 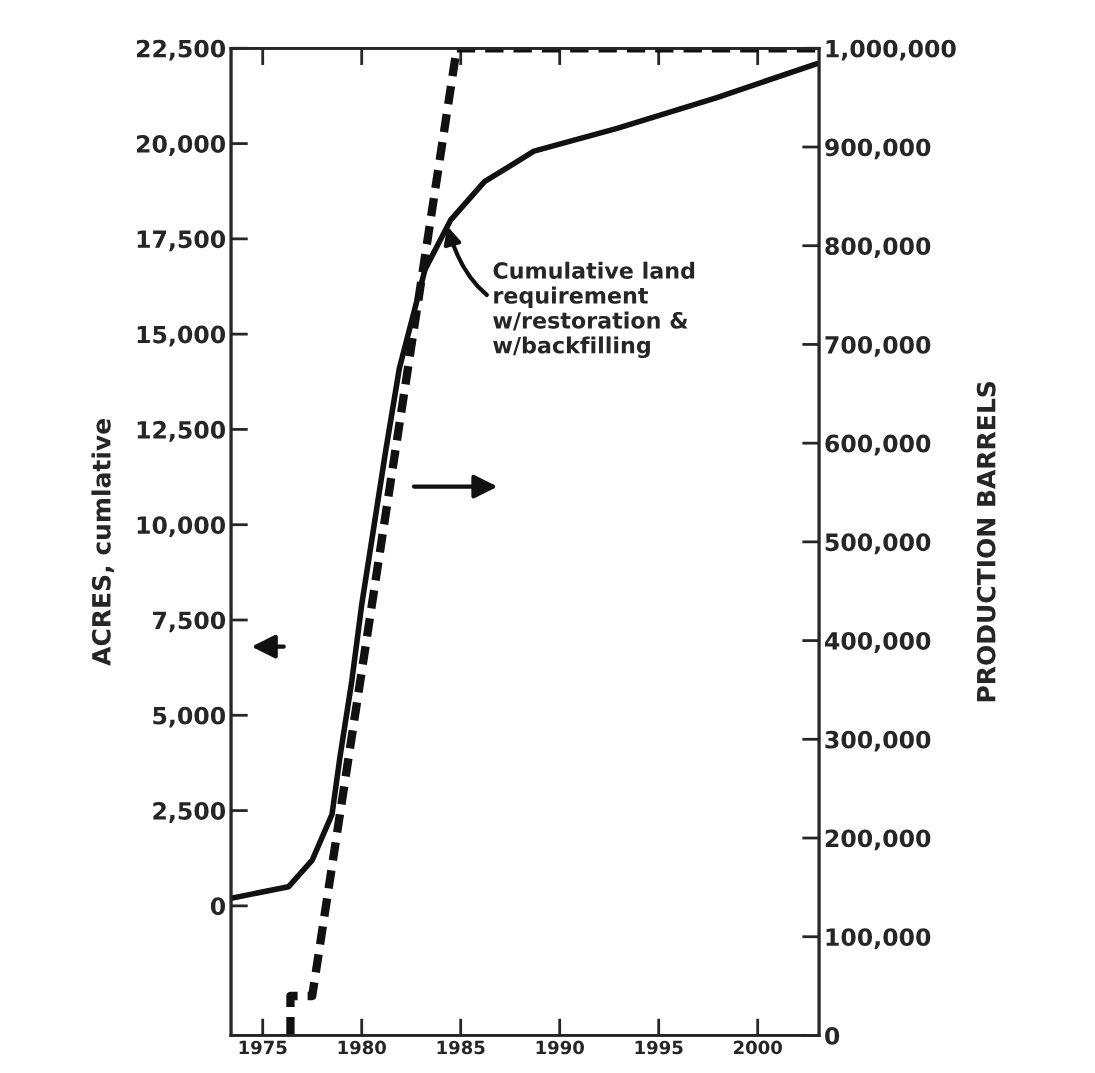 What do you see at coordinates (878, 741) in the screenshot?
I see `y2-tick-label: 300,000` at bounding box center [878, 741].